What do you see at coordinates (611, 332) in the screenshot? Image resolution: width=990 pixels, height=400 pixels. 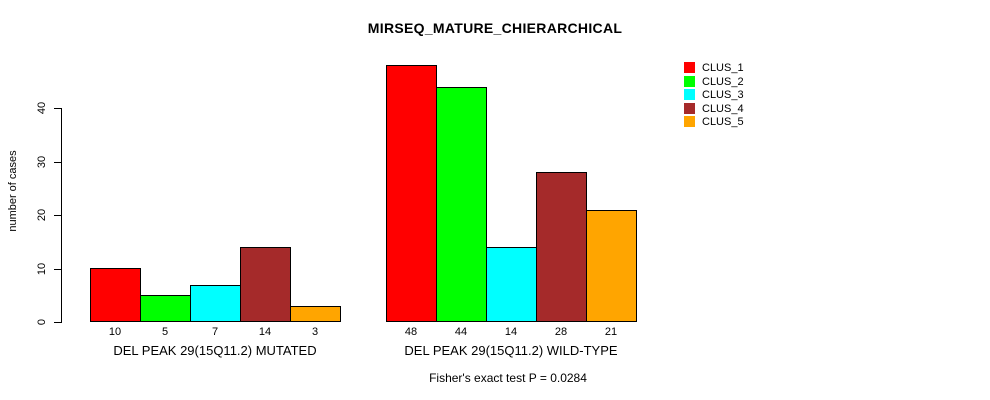 I see `bar-value-label: 21` at bounding box center [611, 332].